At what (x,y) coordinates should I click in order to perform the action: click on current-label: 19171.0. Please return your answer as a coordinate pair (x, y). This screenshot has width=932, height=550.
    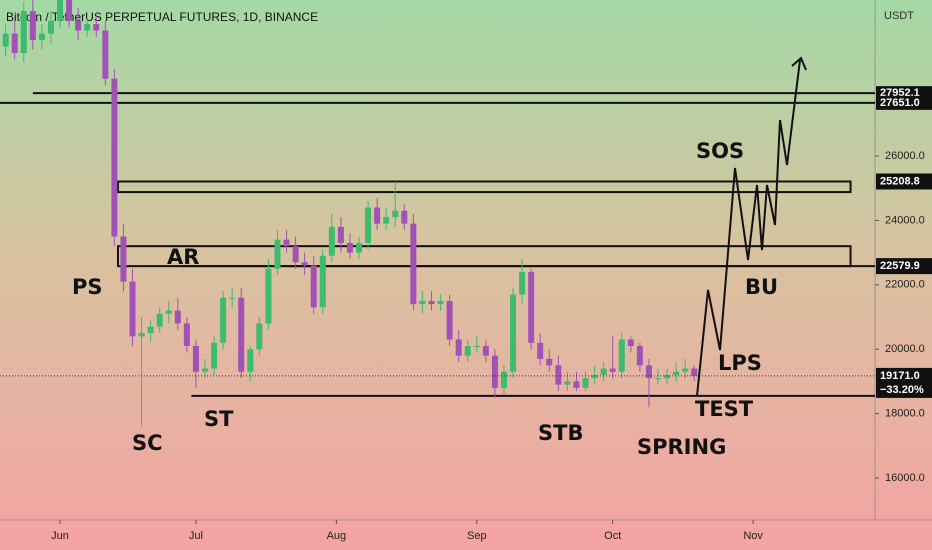
    Looking at the image, I should click on (900, 376).